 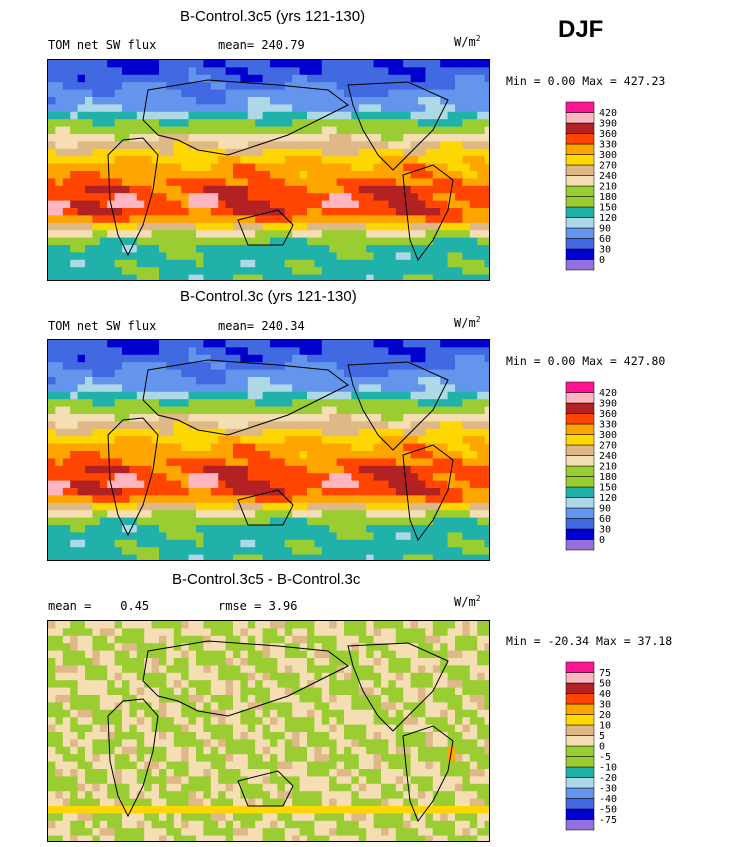 I want to click on colorbar-tick-label: 300, so click(x=608, y=435).